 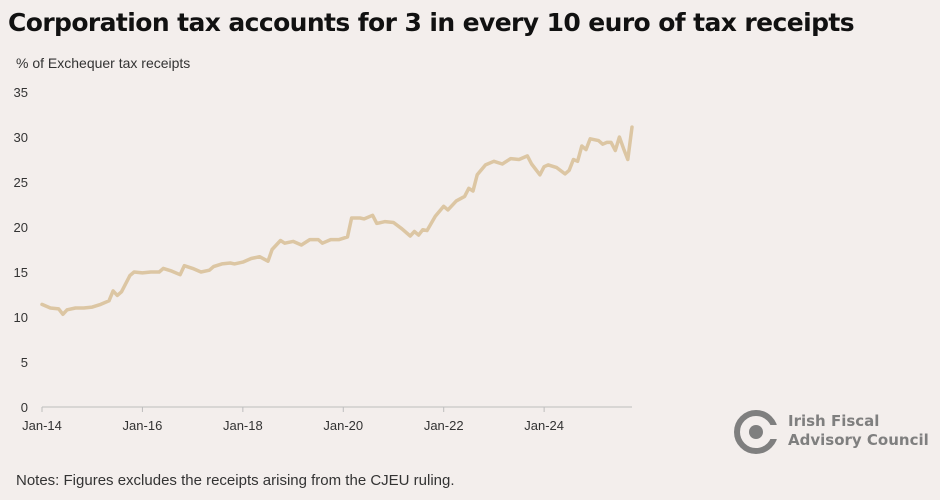 What do you see at coordinates (21, 92) in the screenshot?
I see `y-tick-label: 35` at bounding box center [21, 92].